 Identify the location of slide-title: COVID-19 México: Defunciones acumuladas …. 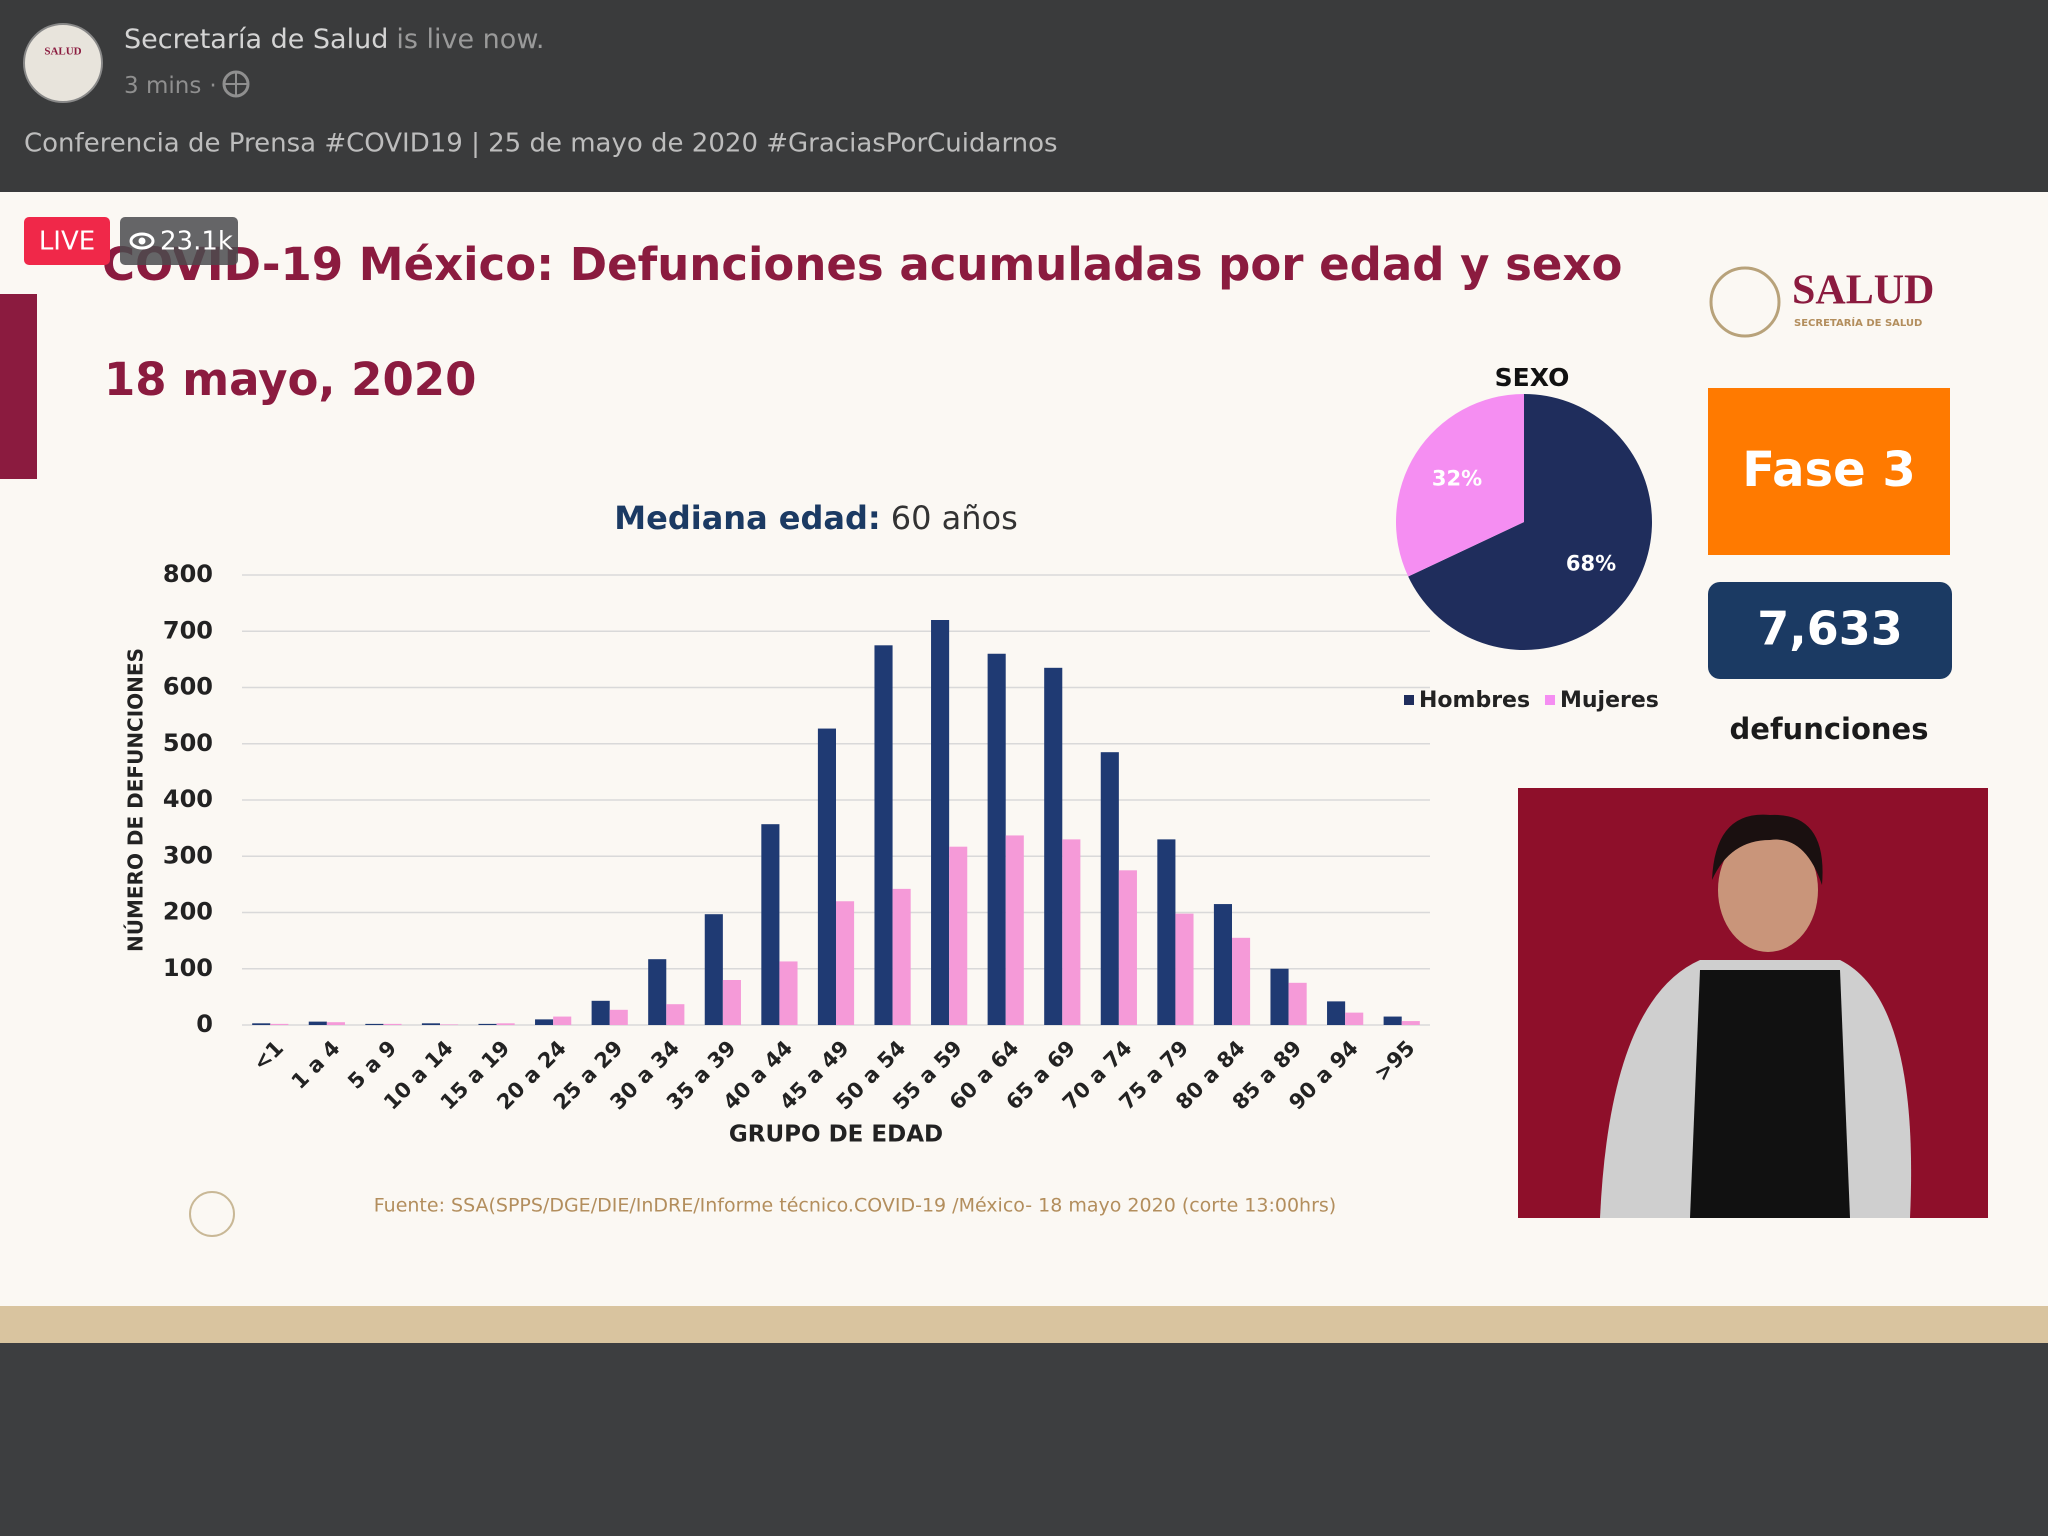
(862, 264).